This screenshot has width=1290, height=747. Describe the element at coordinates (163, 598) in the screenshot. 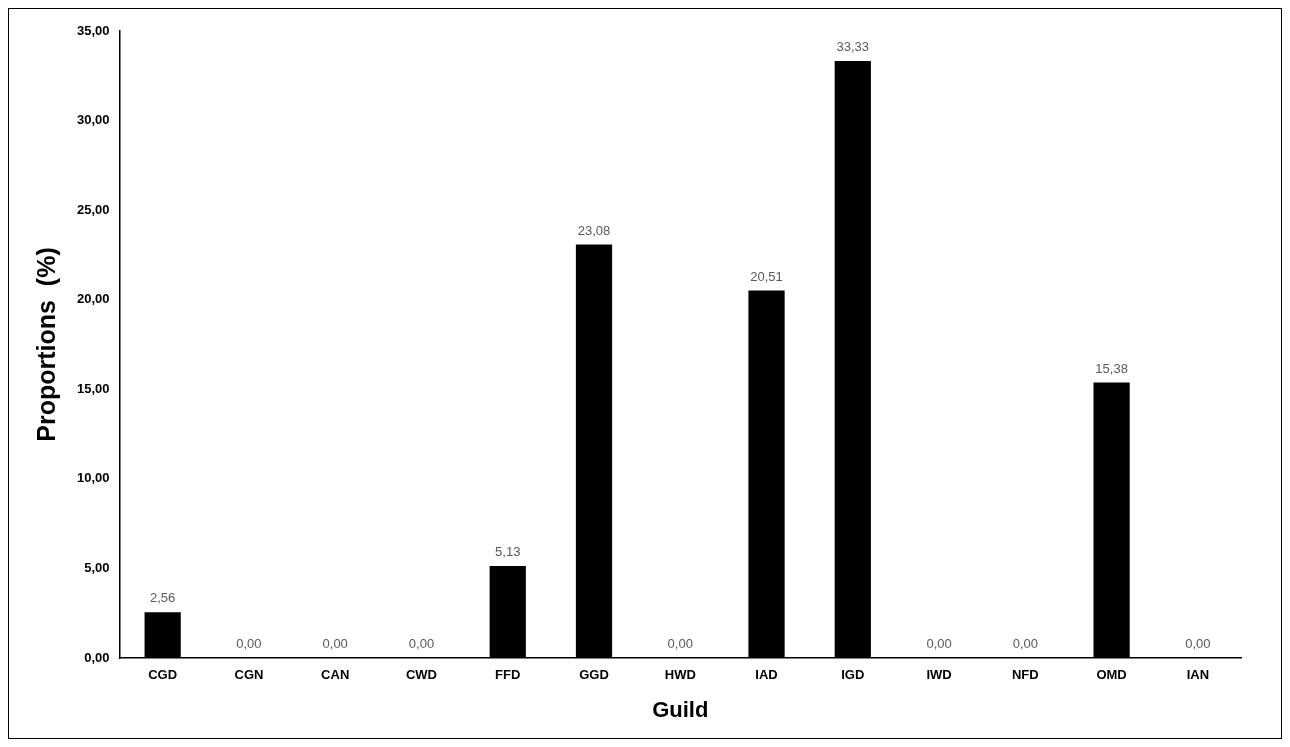

I see `data-label: 2,56` at that location.